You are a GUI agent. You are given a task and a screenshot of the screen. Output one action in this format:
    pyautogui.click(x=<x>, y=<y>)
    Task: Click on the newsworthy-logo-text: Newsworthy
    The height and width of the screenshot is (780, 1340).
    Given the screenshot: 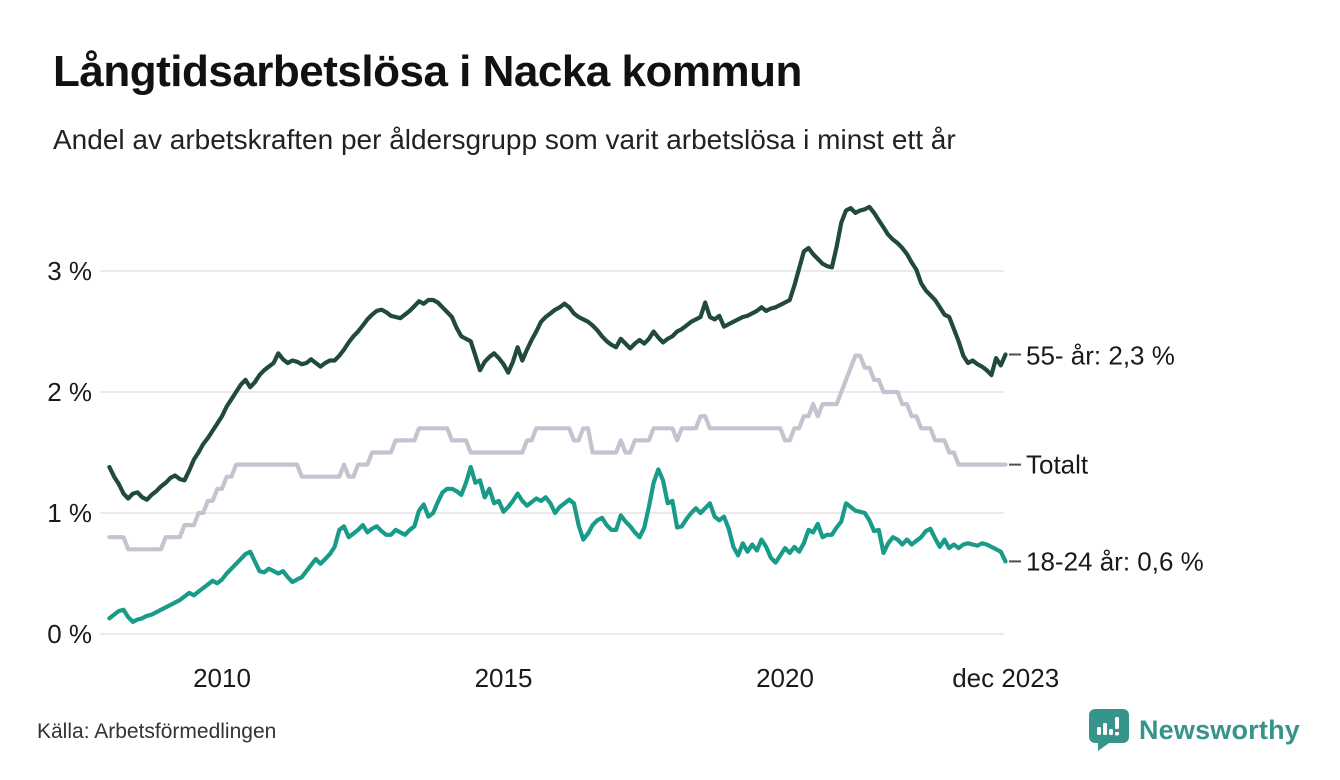 What is the action you would take?
    pyautogui.click(x=1219, y=729)
    